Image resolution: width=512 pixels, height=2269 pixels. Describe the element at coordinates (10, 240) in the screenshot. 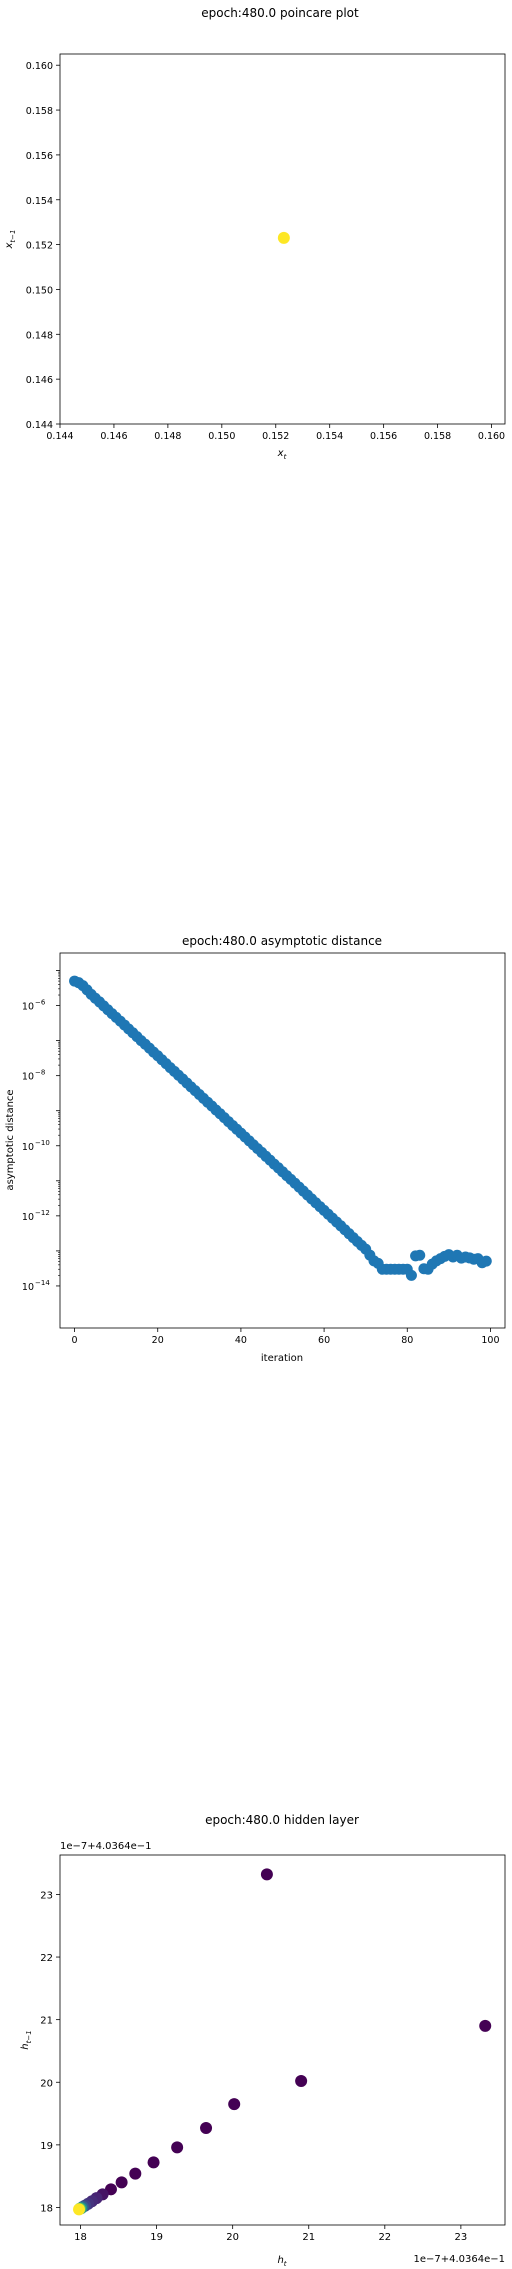

I see `poincare-y-label: xt−1` at that location.